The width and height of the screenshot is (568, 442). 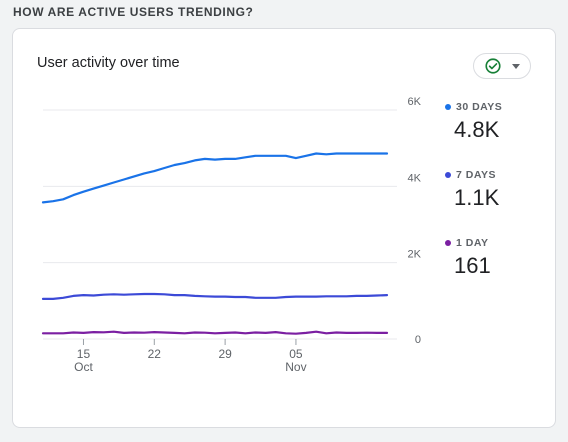 I want to click on legend-label: 30 DAYS, so click(x=479, y=107).